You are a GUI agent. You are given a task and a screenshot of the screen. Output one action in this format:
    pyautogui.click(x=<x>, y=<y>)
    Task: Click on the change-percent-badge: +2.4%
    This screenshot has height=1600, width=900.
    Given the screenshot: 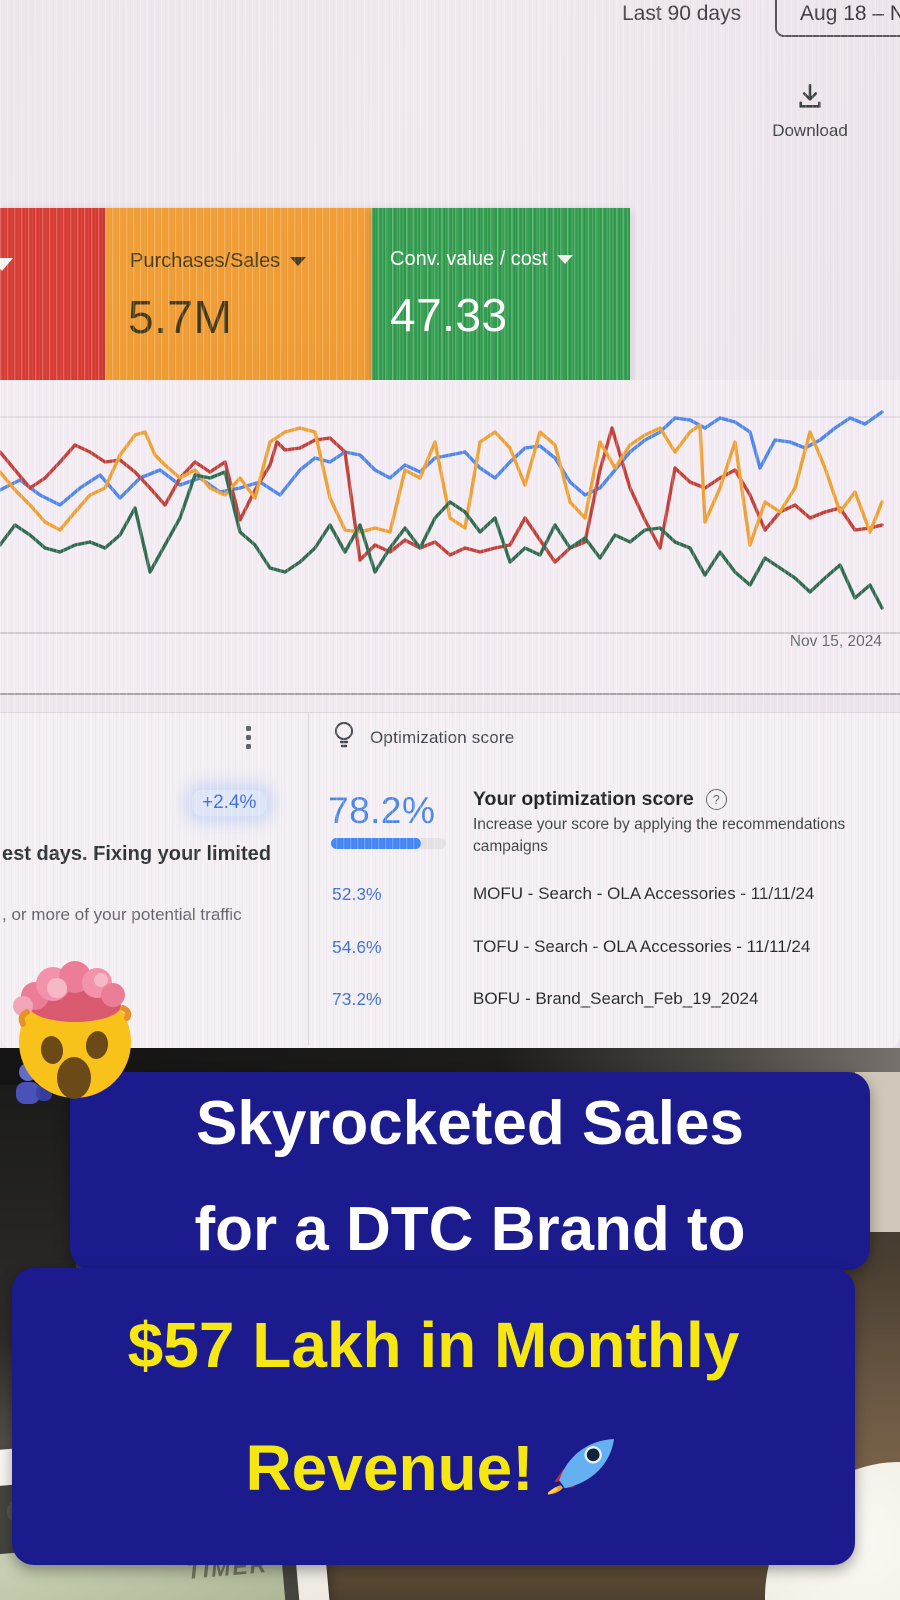 What is the action you would take?
    pyautogui.click(x=229, y=803)
    